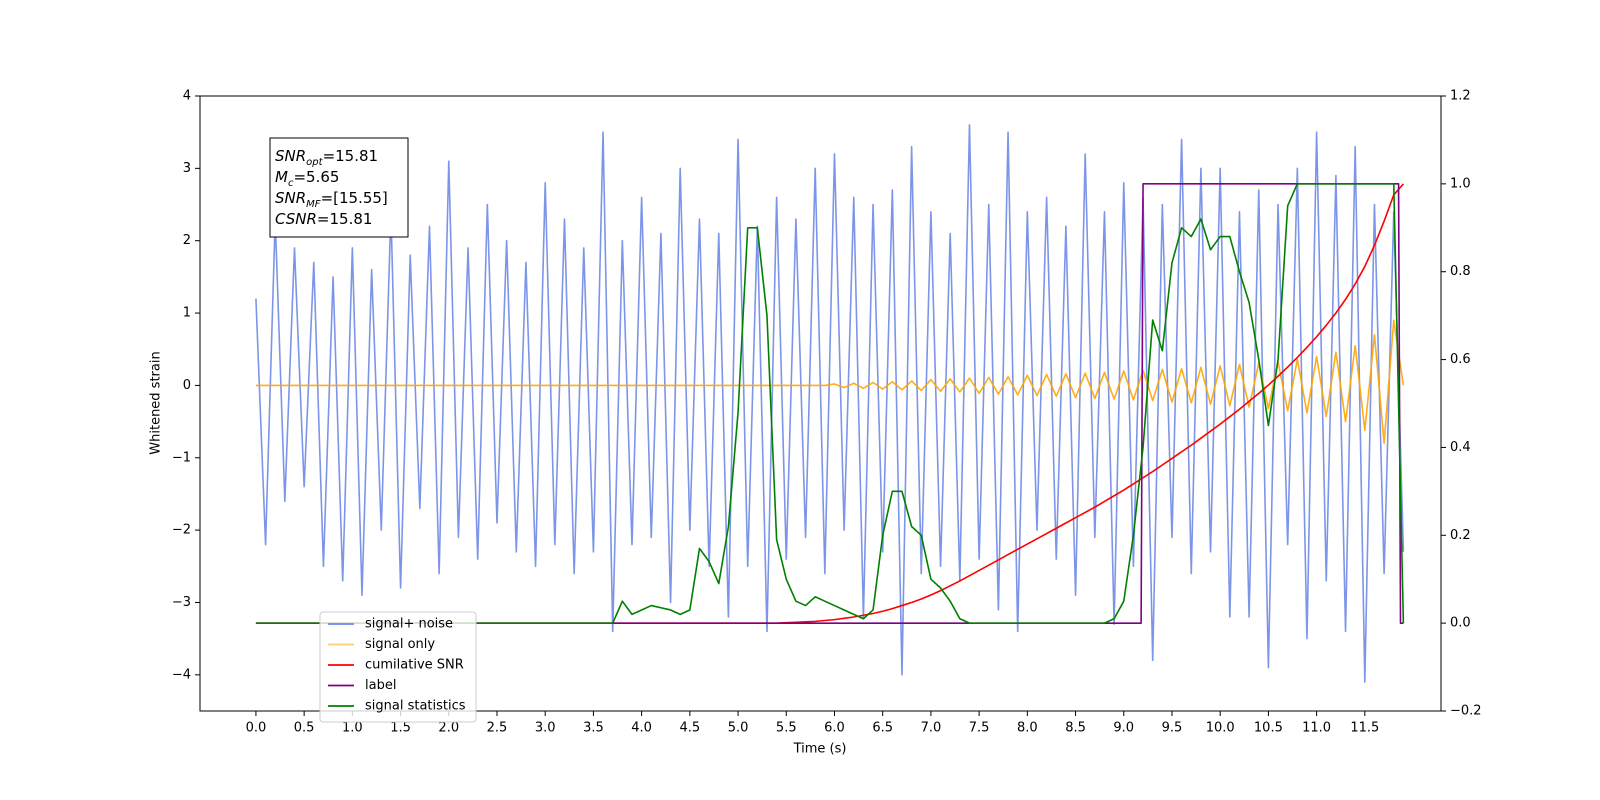  Describe the element at coordinates (931, 728) in the screenshot. I see `x-tick-label: 7.0` at that location.